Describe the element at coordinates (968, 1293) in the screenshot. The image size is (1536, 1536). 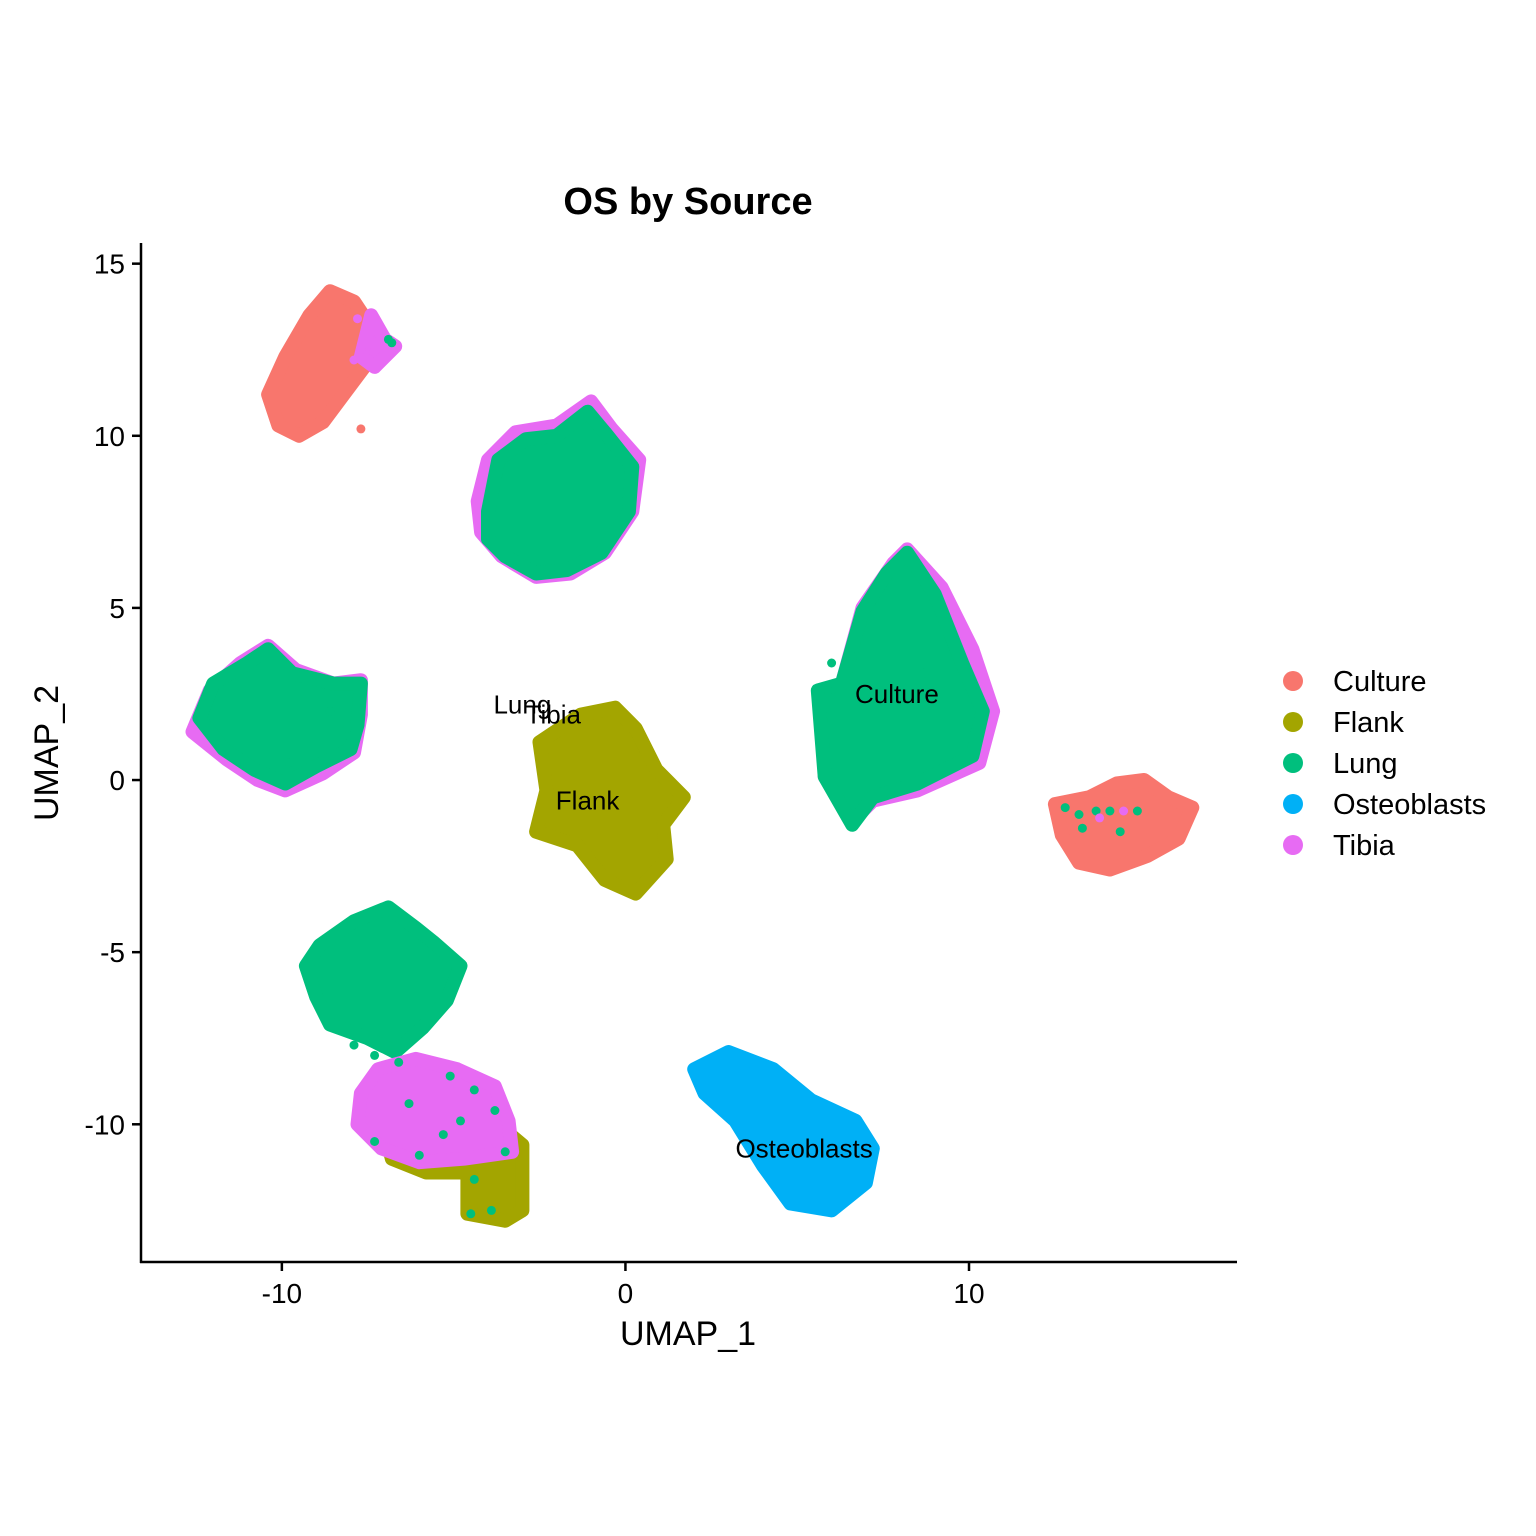
I see `x-tick-label: 10` at that location.